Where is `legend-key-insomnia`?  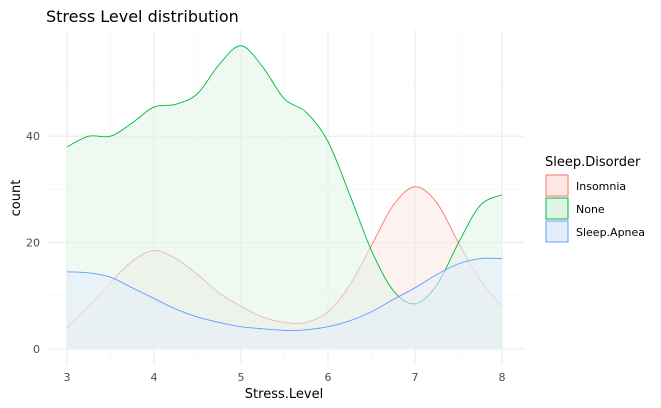
legend-key-insomnia is located at coordinates (557, 185).